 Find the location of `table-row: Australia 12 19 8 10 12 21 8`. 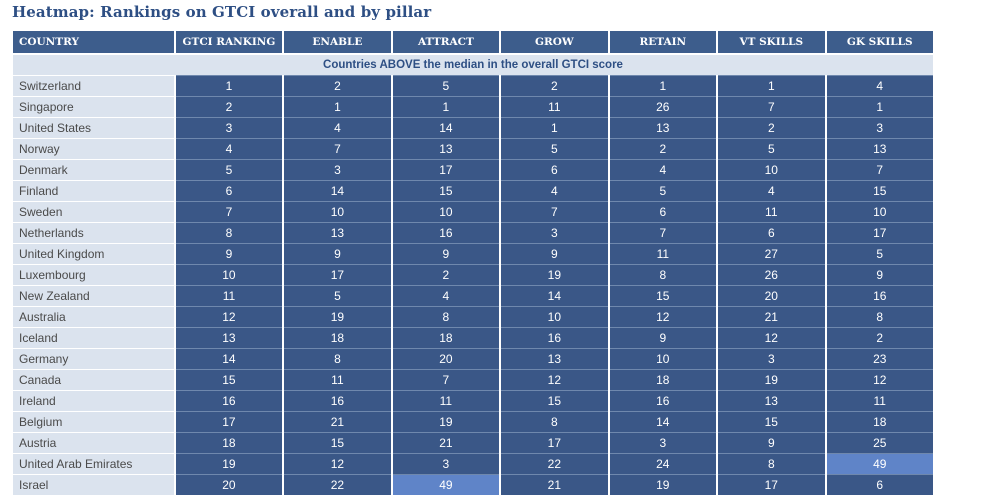

table-row: Australia 12 19 8 10 12 21 8 is located at coordinates (473, 316).